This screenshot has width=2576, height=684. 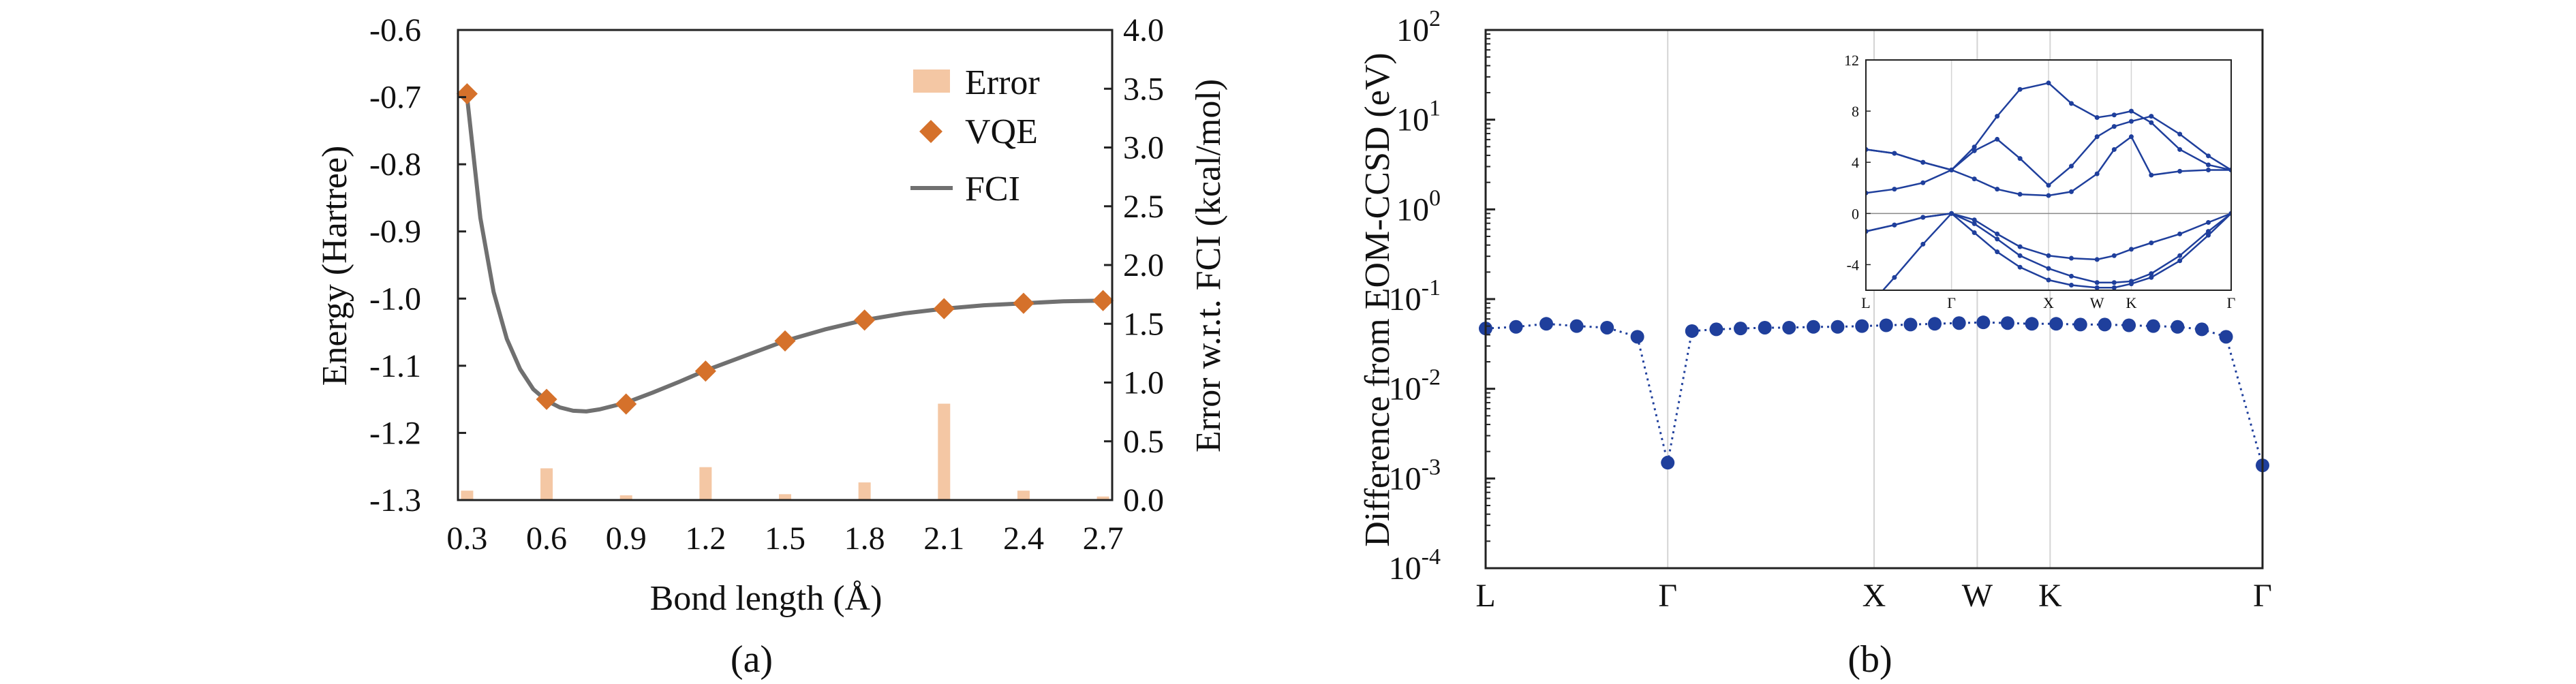 What do you see at coordinates (1435, 198) in the screenshot?
I see `y-tick-exponent: 0` at bounding box center [1435, 198].